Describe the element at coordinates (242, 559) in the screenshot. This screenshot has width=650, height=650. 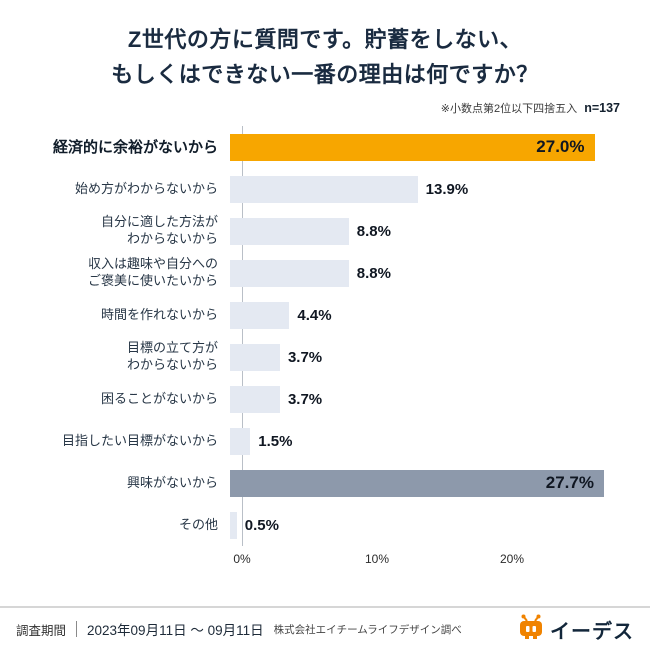
I see `axis-tick-label: 0%` at that location.